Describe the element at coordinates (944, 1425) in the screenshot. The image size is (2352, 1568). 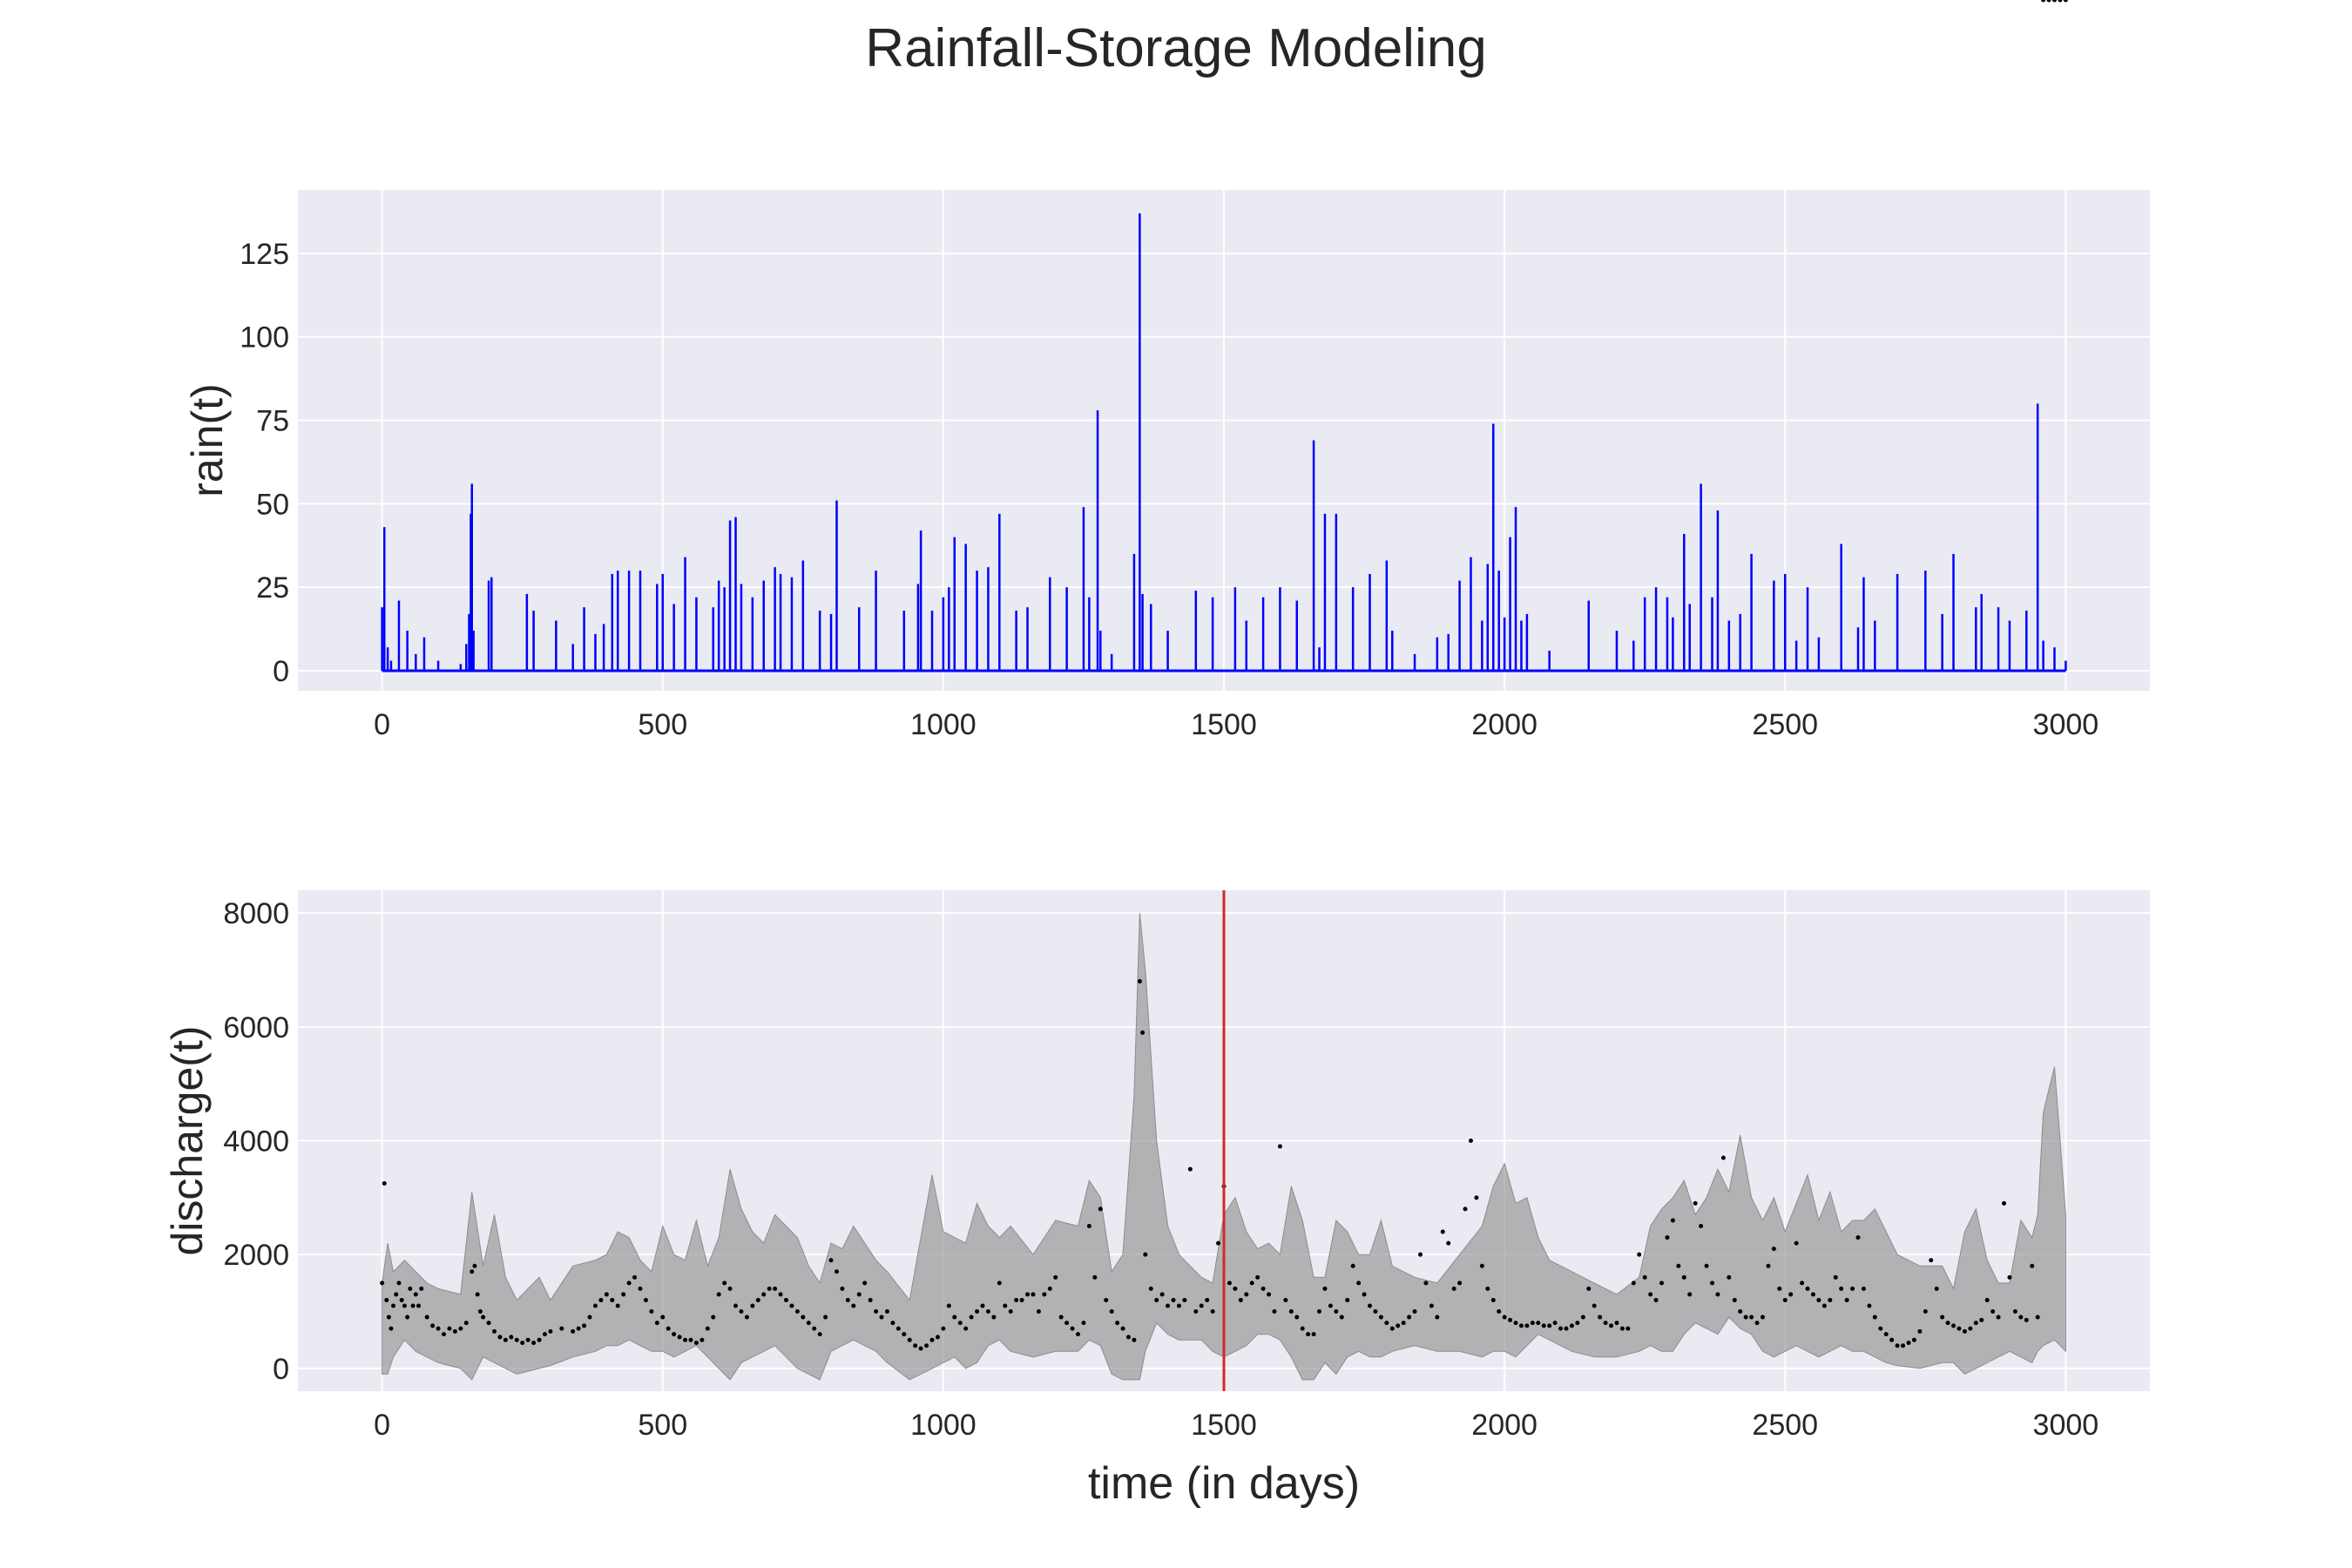
I see `x-tick-label: 1000` at that location.